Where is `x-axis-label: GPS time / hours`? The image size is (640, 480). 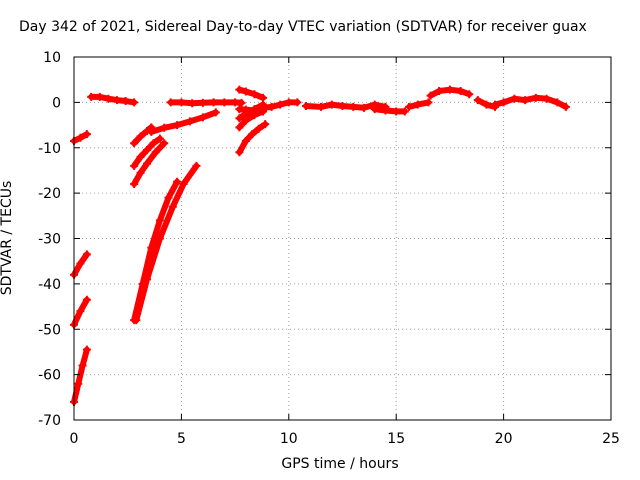 x-axis-label: GPS time / hours is located at coordinates (340, 464).